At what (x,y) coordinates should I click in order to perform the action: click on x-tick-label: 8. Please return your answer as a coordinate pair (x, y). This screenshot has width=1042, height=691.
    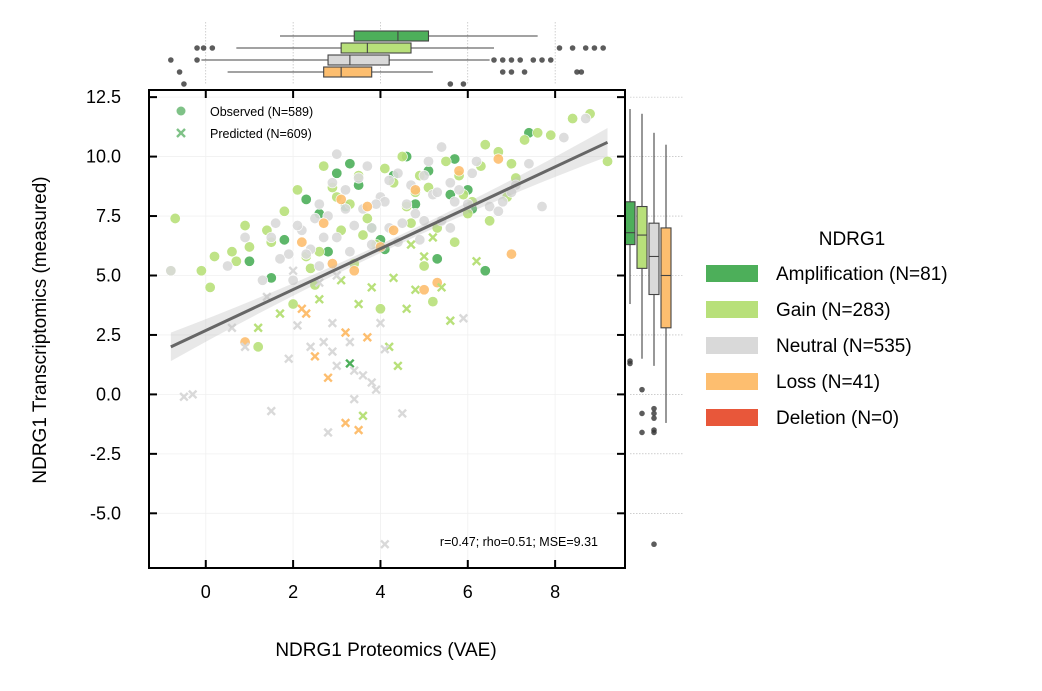
    Looking at the image, I should click on (555, 592).